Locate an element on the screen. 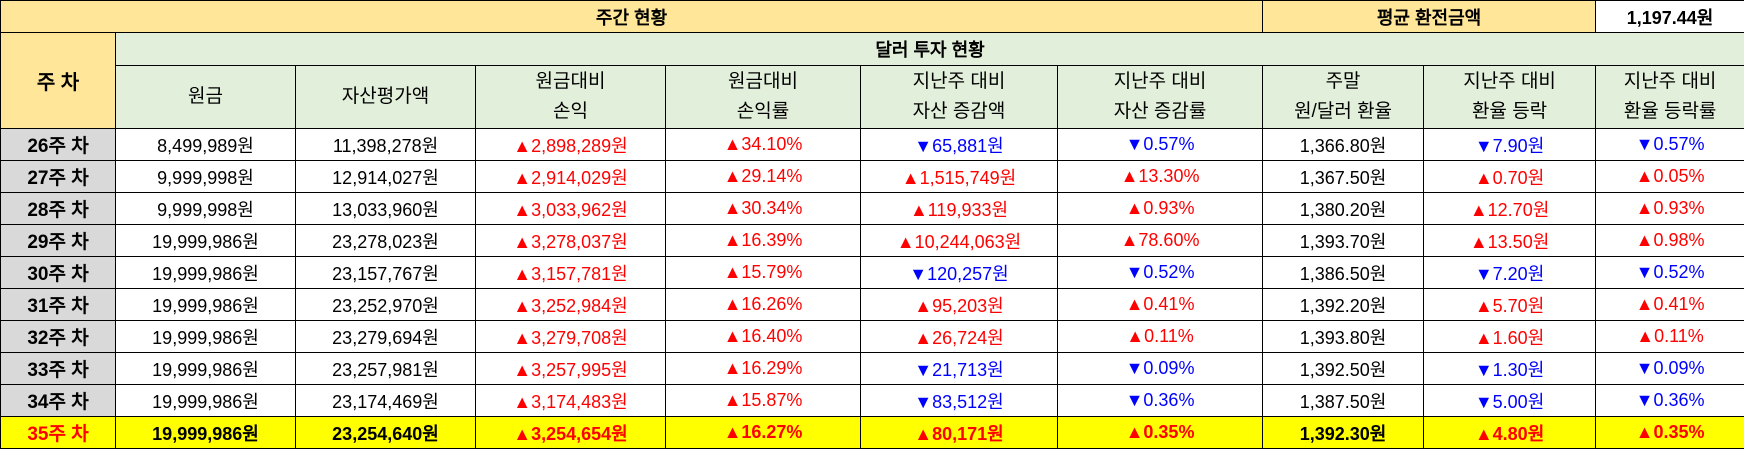 The image size is (1744, 454). column-header: 지난주 대비 환율 등락률 is located at coordinates (1669, 97).